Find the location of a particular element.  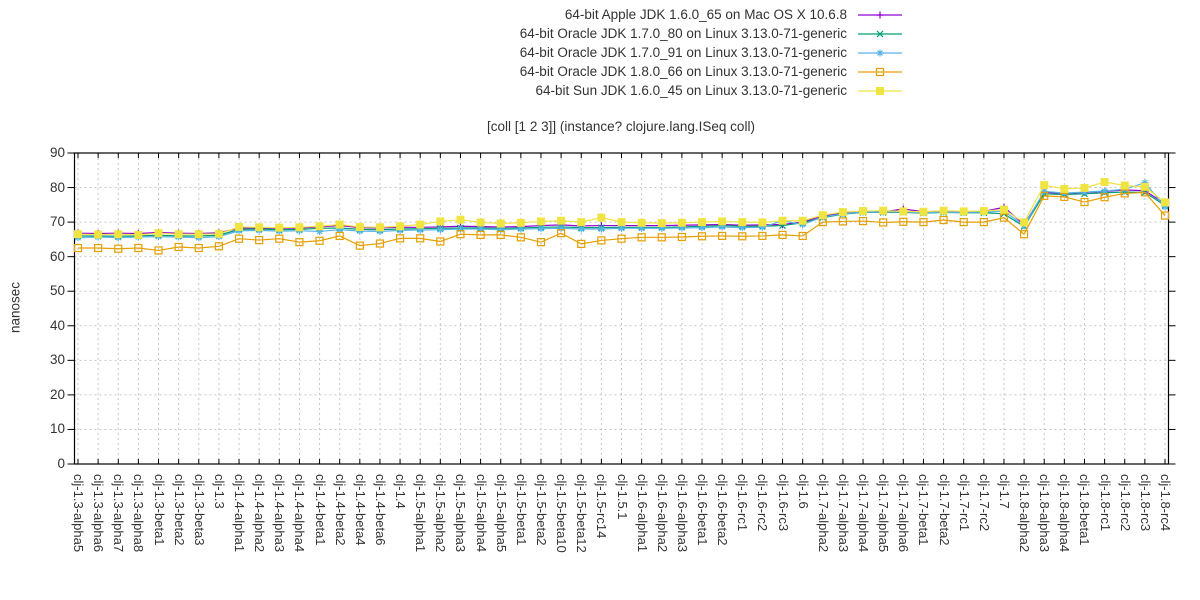

x-tick-label: clj-1.4-beta1 is located at coordinates (320, 510).